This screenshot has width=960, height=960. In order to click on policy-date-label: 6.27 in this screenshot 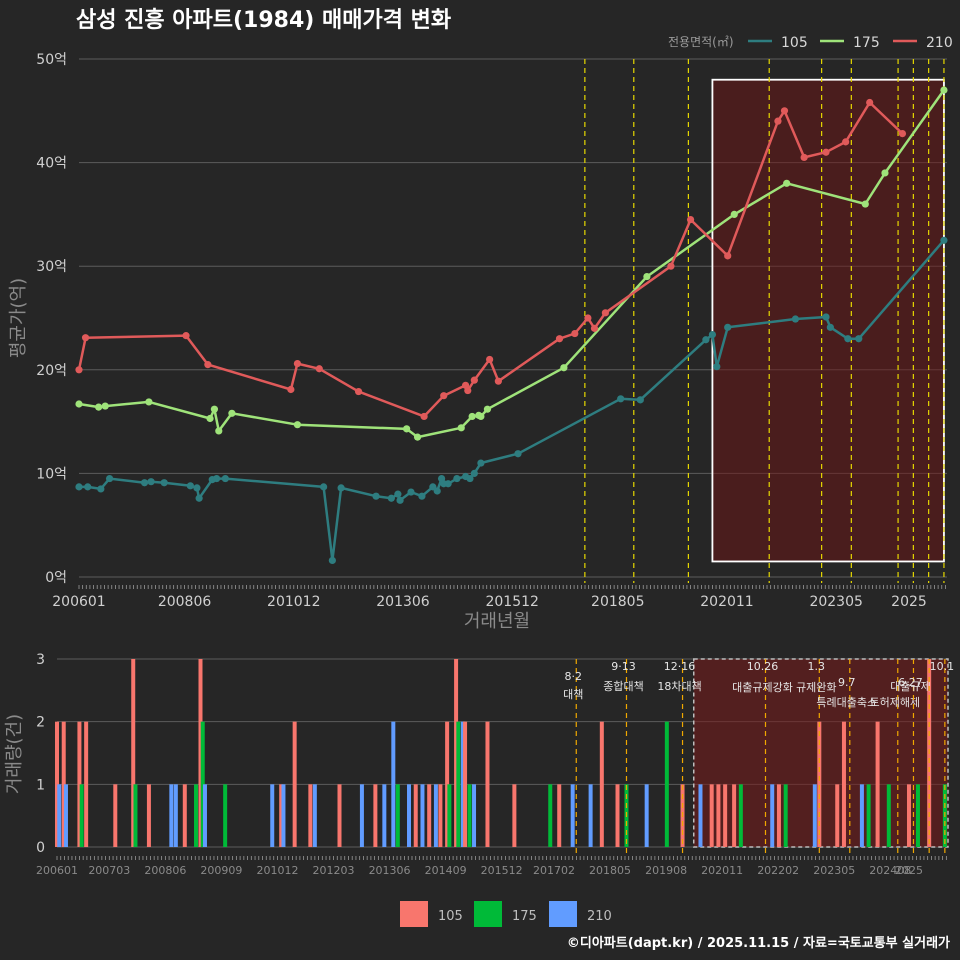, I will do `click(910, 682)`.